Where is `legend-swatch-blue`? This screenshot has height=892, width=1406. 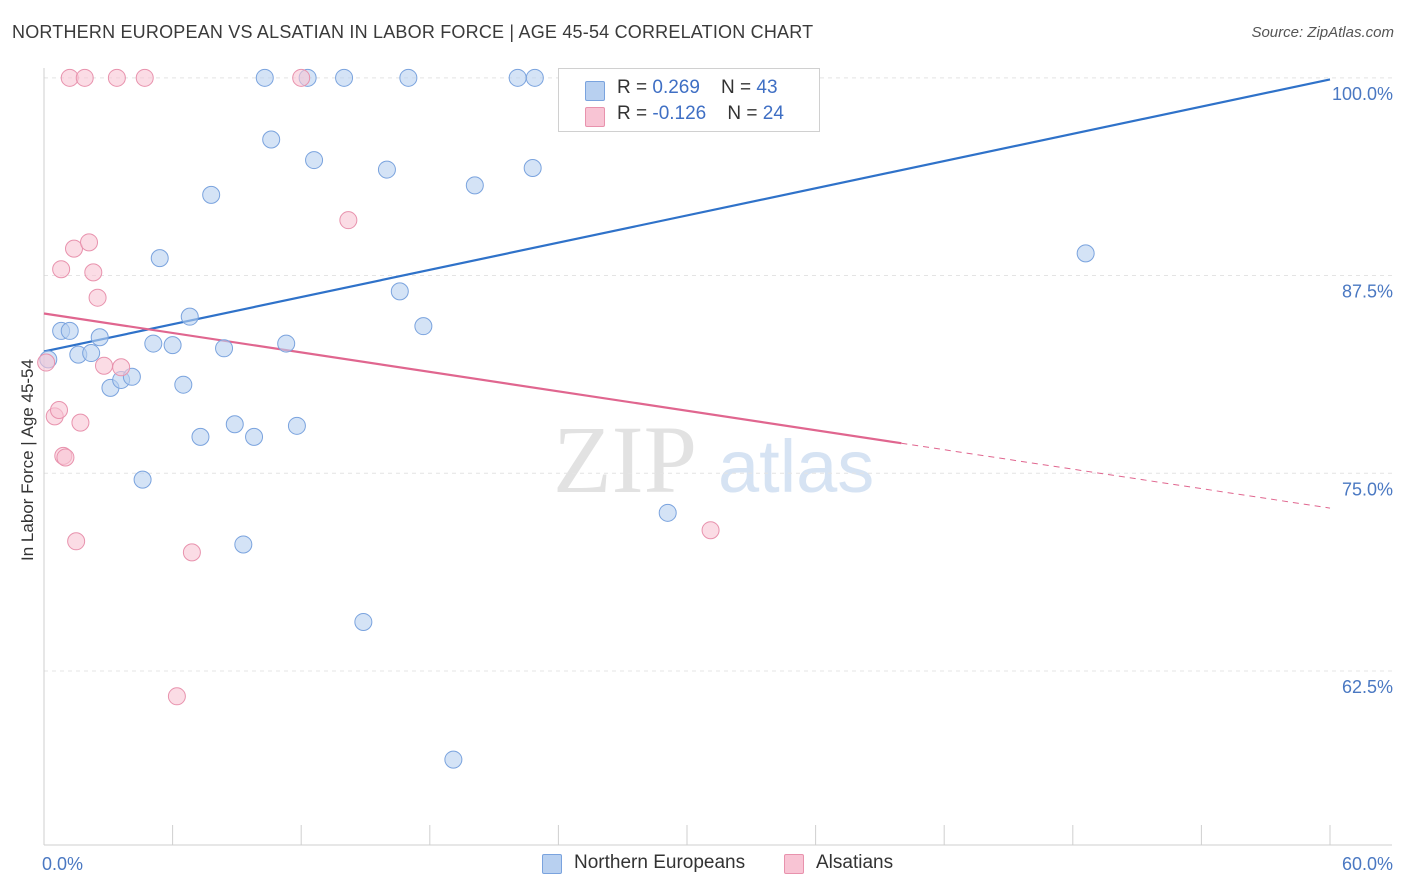
legend-swatch-blue is located at coordinates (595, 91).